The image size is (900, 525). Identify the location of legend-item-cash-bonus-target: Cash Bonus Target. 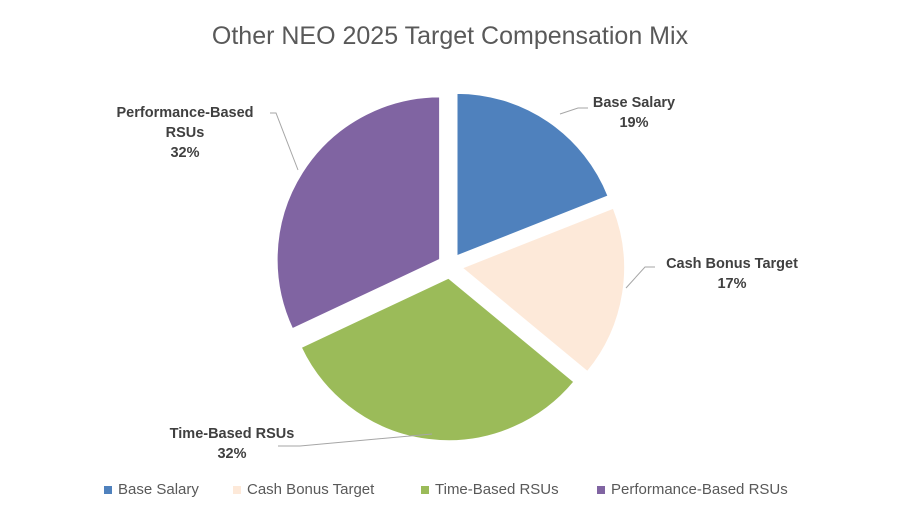
(304, 489).